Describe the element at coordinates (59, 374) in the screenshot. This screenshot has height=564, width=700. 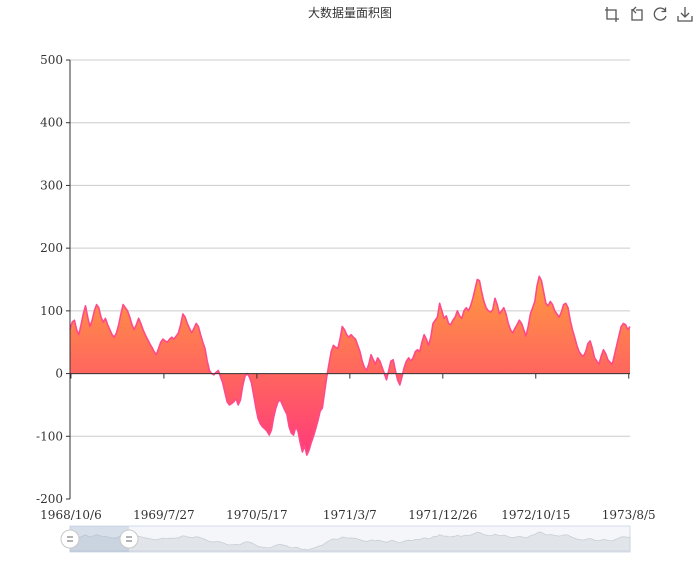
I see `y-tick-label: 0` at that location.